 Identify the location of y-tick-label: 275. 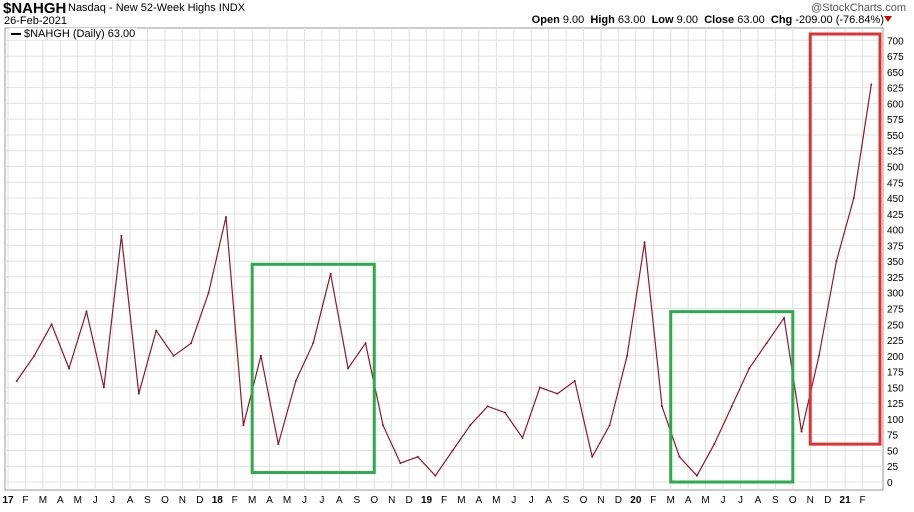
(895, 309).